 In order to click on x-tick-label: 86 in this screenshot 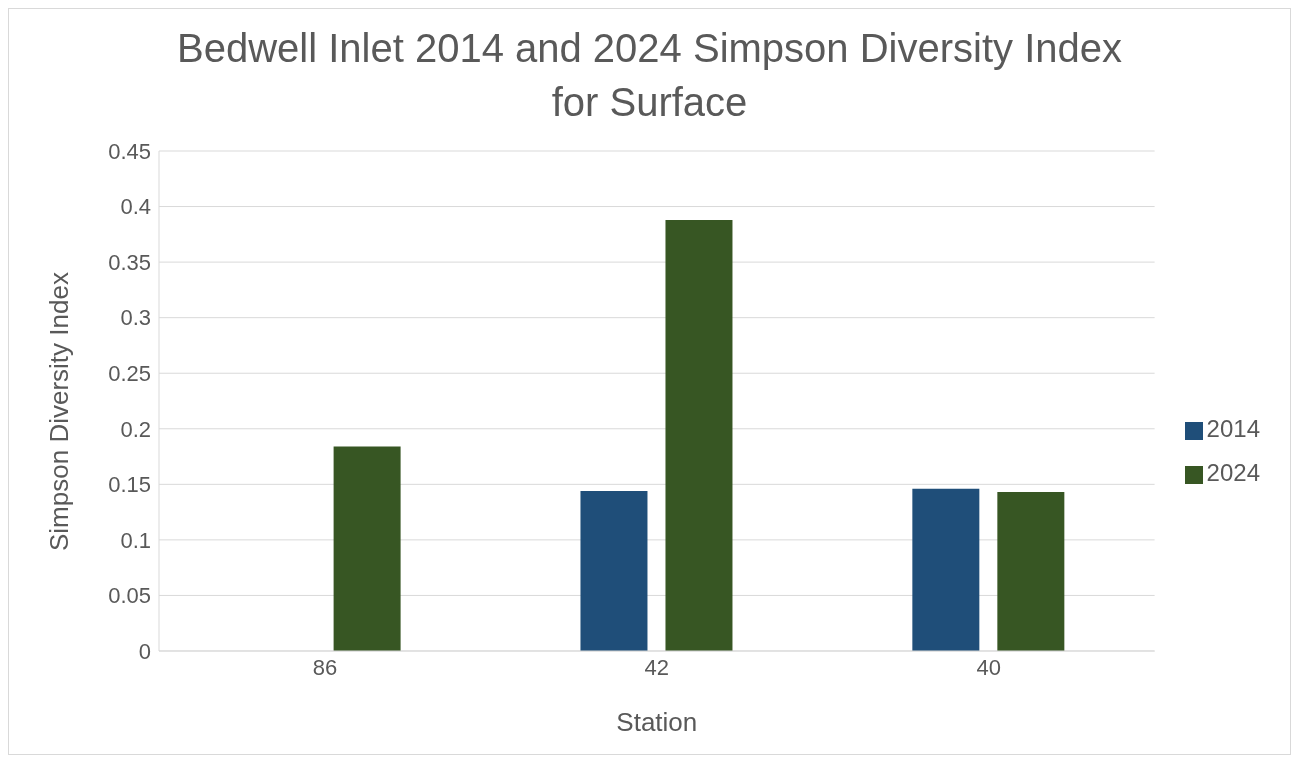, I will do `click(325, 667)`.